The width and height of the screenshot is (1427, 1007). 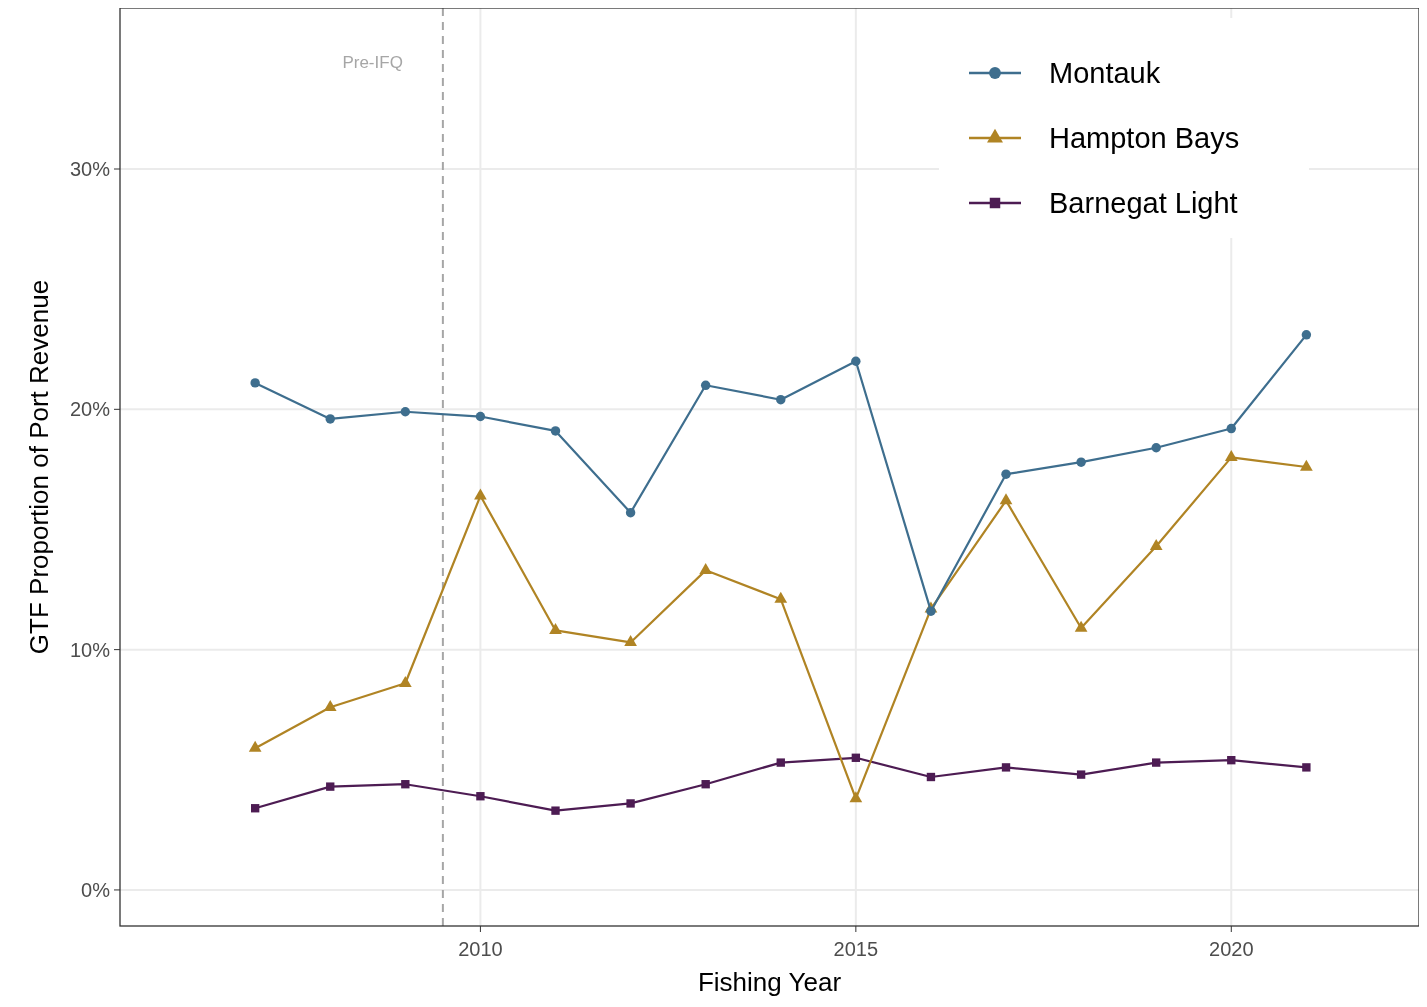 What do you see at coordinates (39, 467) in the screenshot?
I see `y-axis-title: GTF Proportion of Port Revenue` at bounding box center [39, 467].